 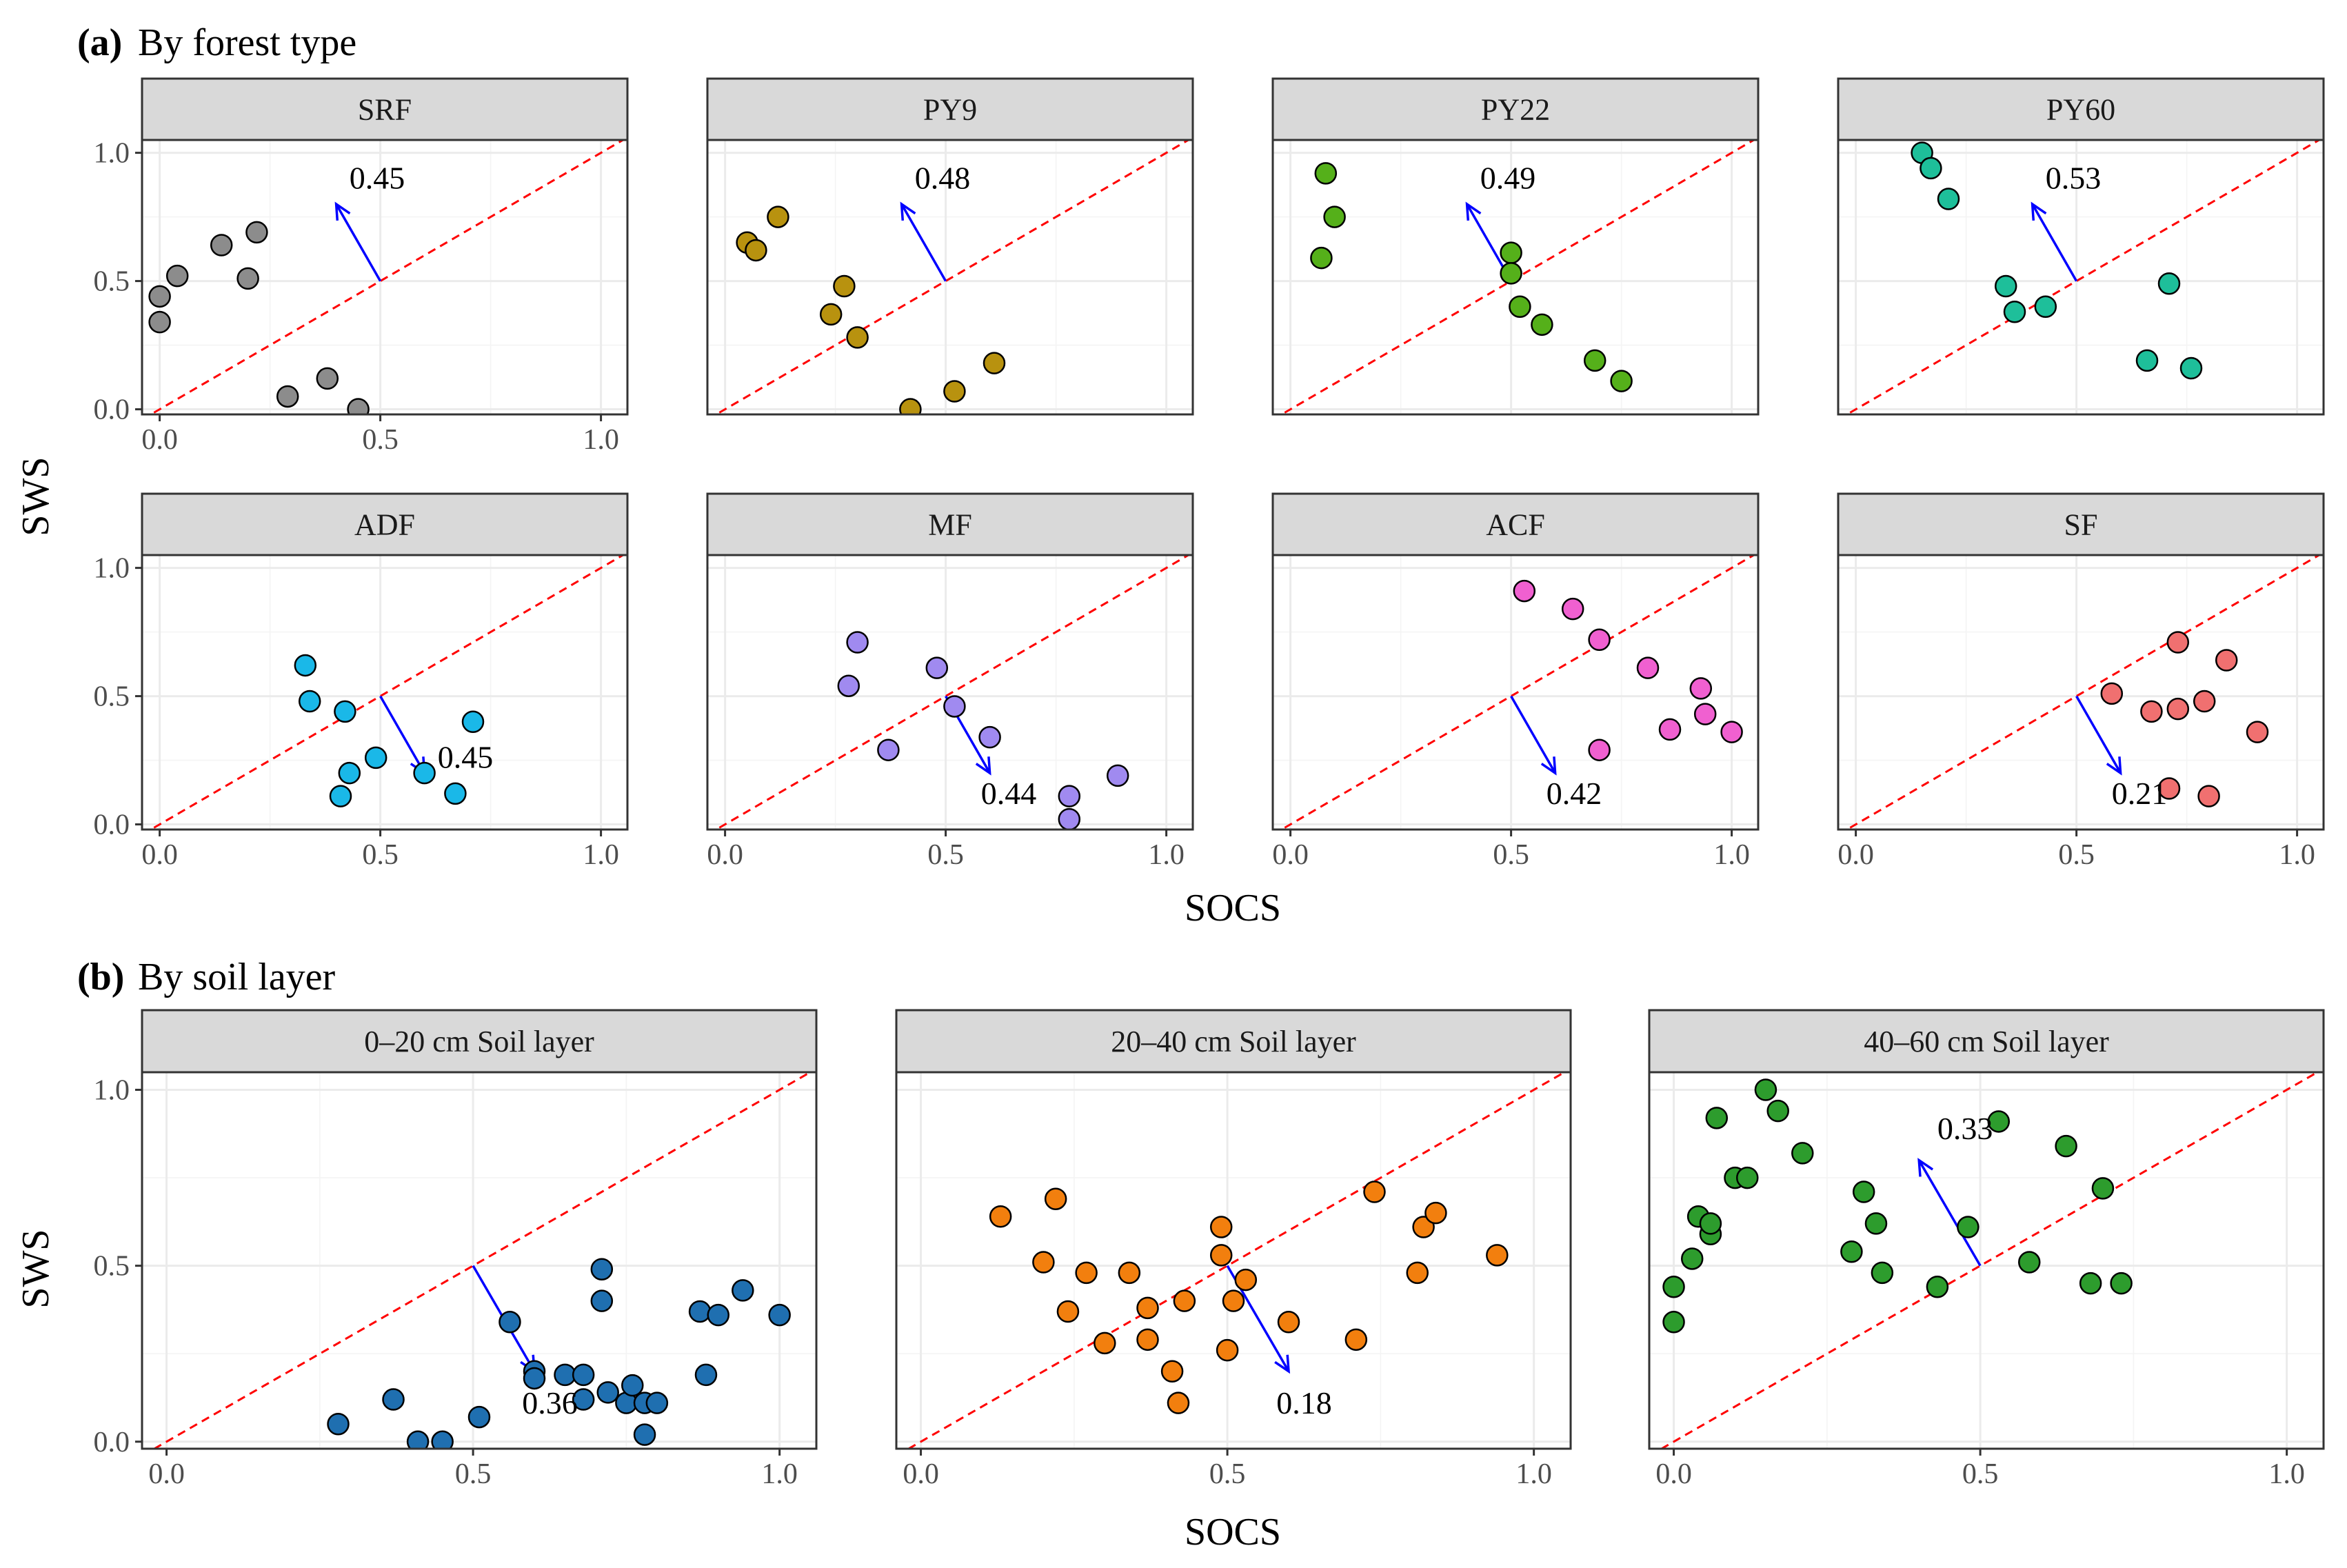 I want to click on facet-srf-strip, so click(x=385, y=109).